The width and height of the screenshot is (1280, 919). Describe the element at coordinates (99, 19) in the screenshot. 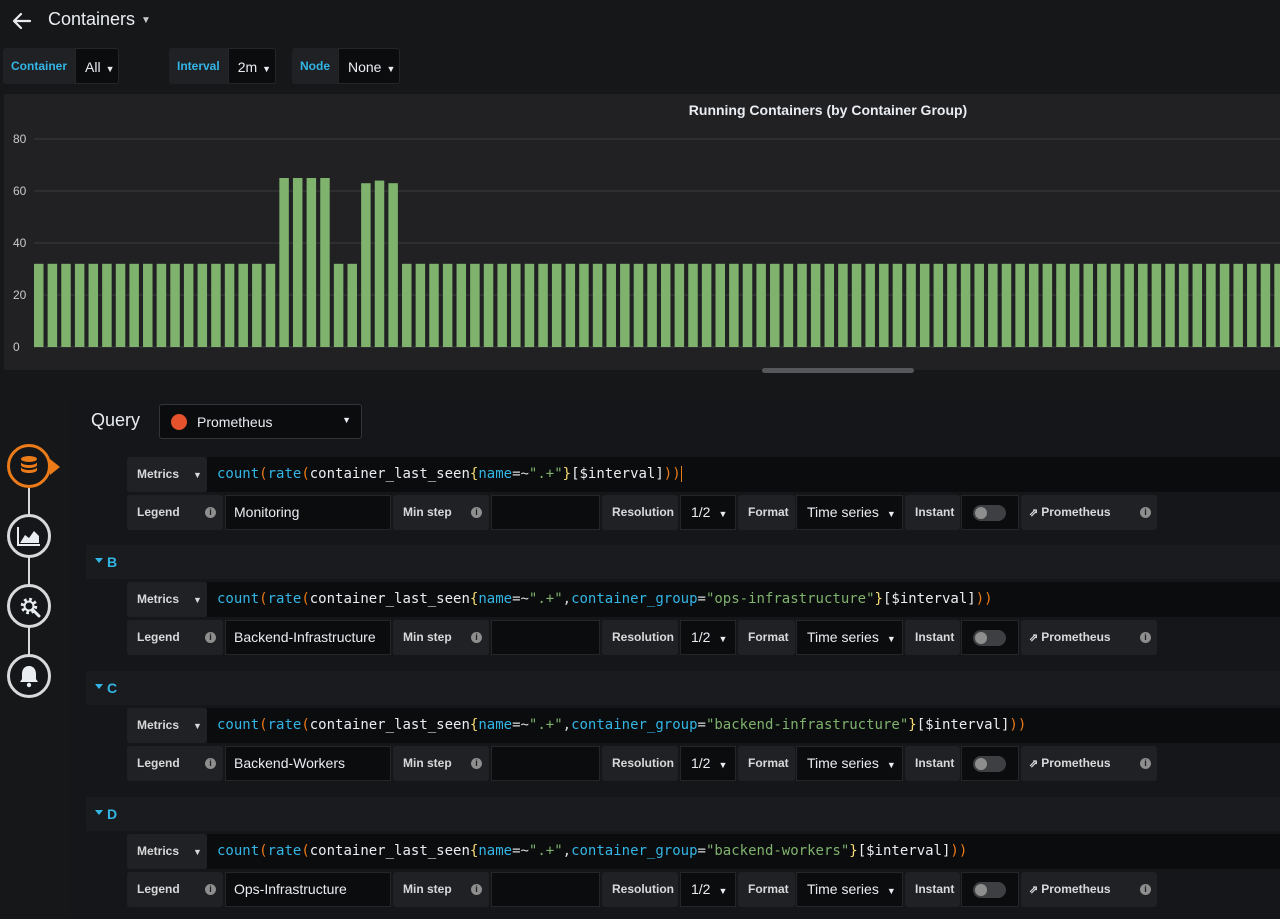

I see `dashboard-title: Containers ▼` at that location.